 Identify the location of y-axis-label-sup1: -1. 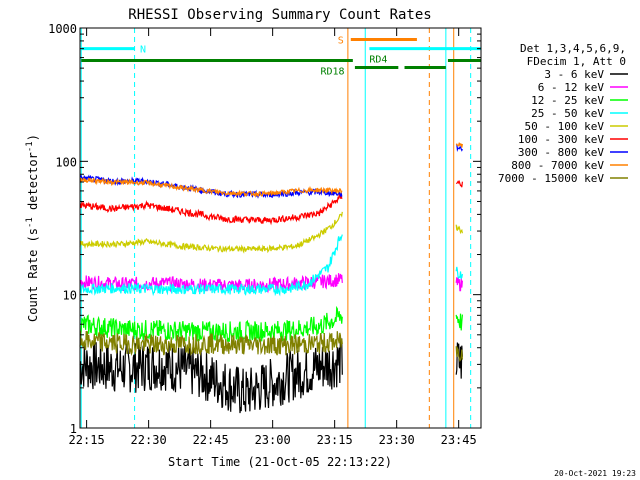
(30, 222).